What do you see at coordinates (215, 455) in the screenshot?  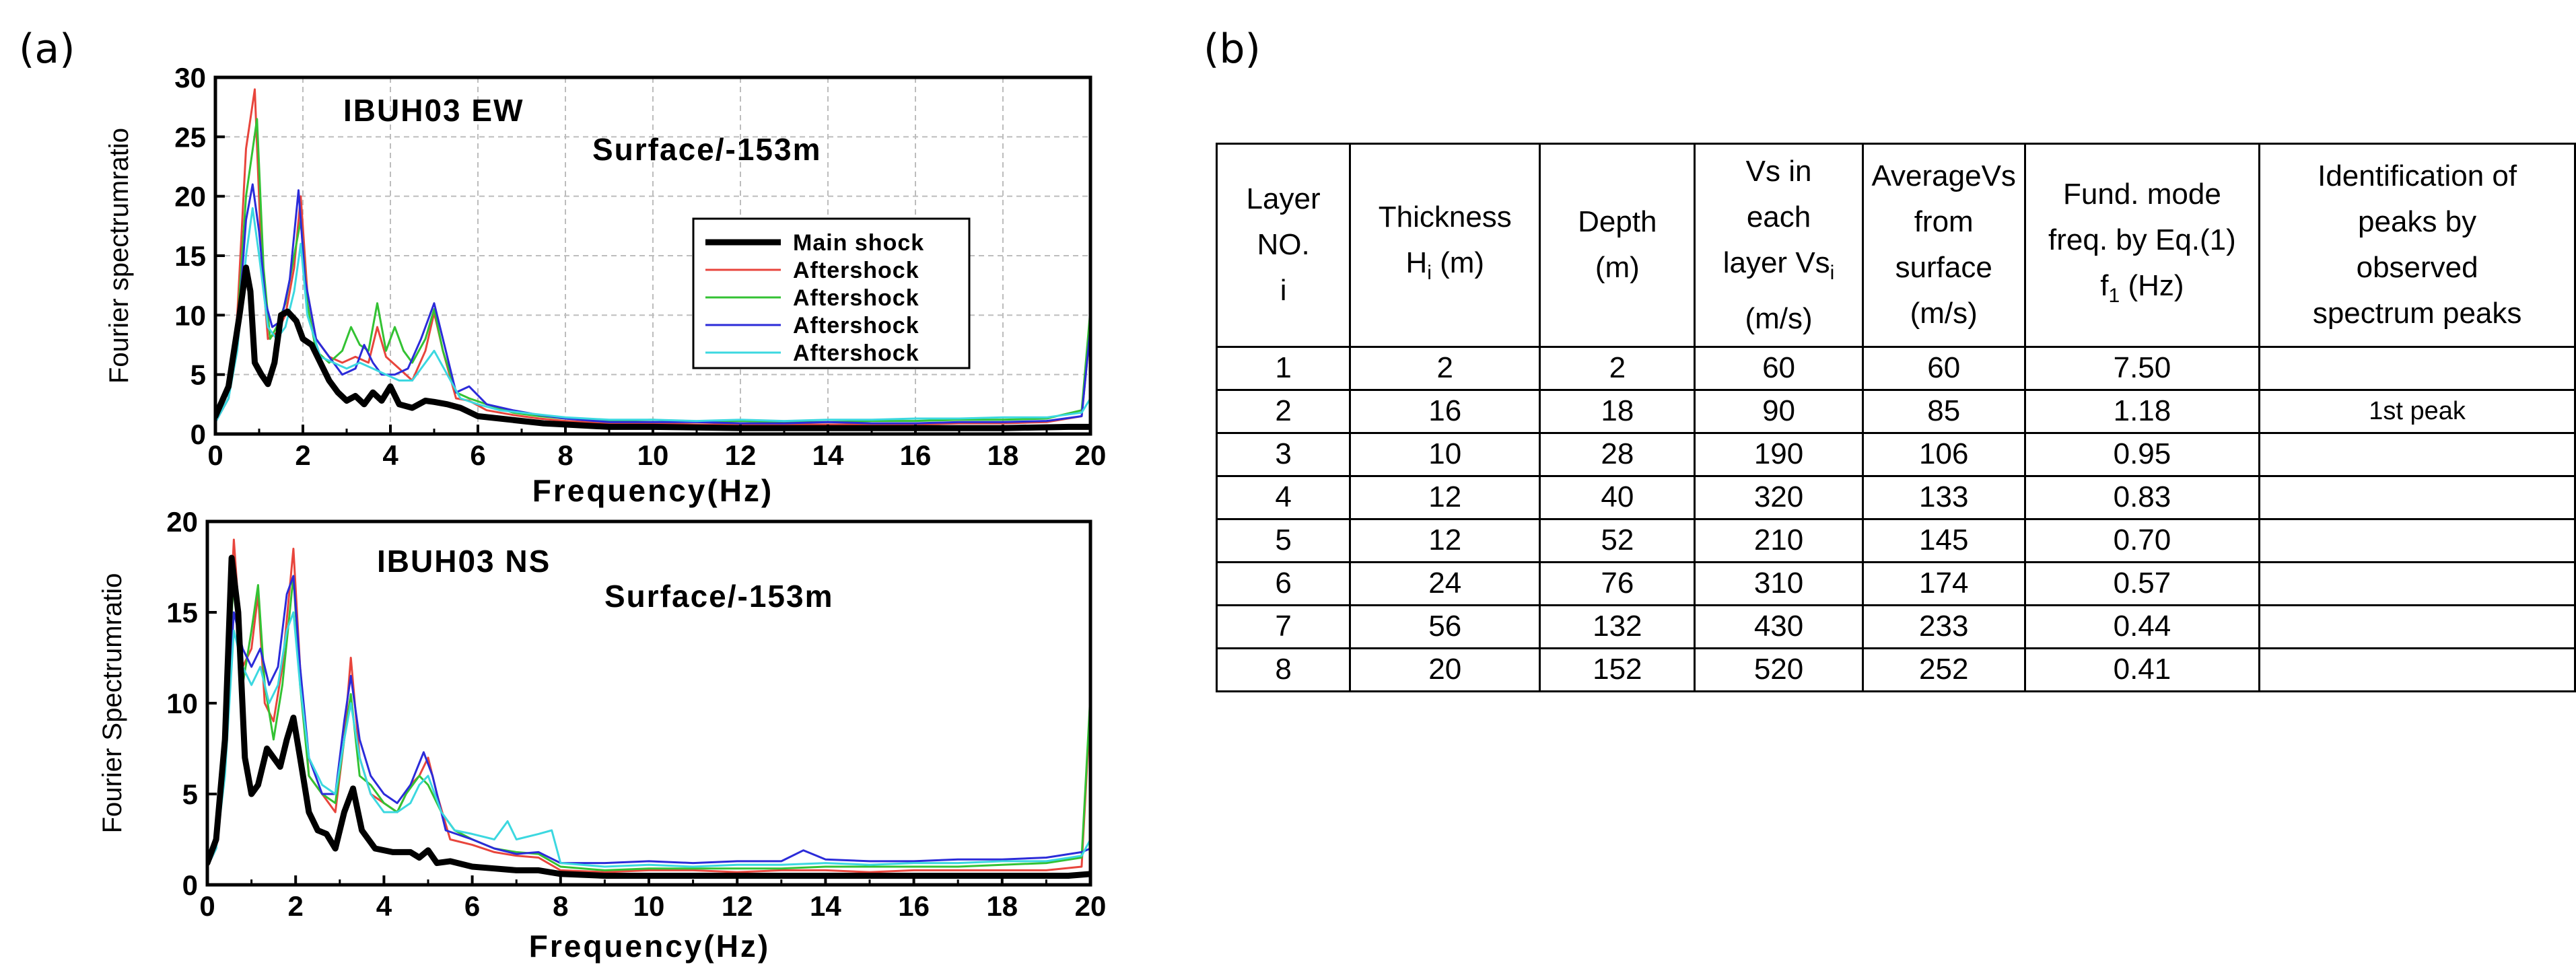 I see `chart-ew-xtick-label: 0` at bounding box center [215, 455].